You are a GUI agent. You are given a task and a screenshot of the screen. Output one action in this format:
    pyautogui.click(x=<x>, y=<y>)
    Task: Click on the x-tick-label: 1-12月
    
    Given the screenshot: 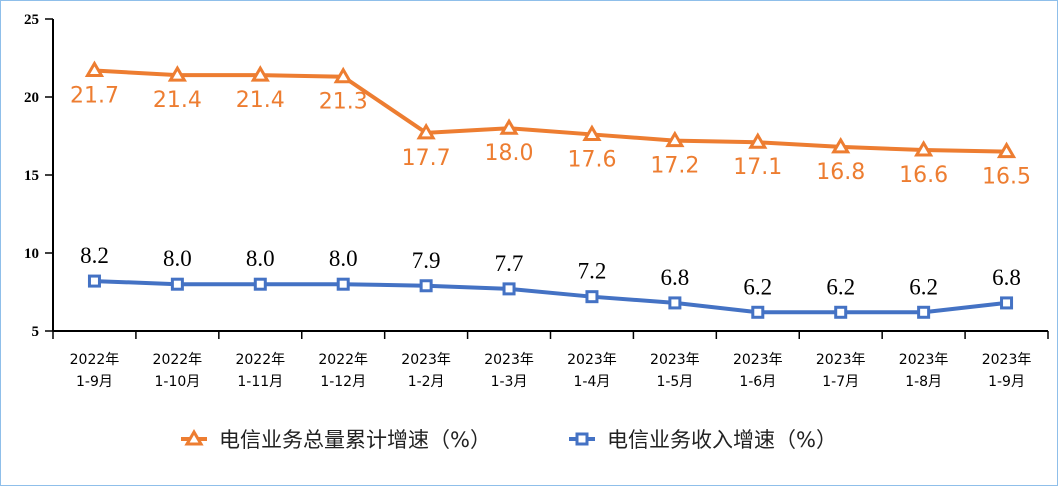 What is the action you would take?
    pyautogui.click(x=343, y=382)
    